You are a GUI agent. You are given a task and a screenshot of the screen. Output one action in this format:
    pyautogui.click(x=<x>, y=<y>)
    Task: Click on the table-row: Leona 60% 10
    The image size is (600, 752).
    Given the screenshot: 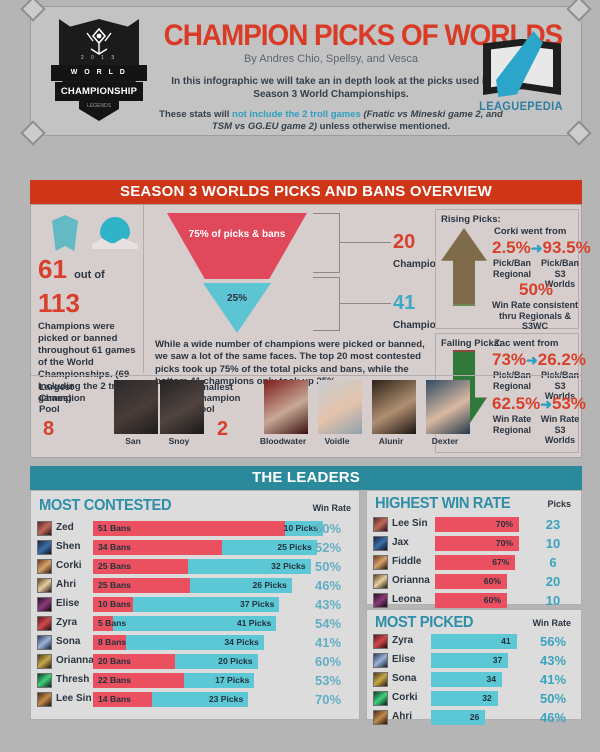 What is the action you would take?
    pyautogui.click(x=475, y=600)
    